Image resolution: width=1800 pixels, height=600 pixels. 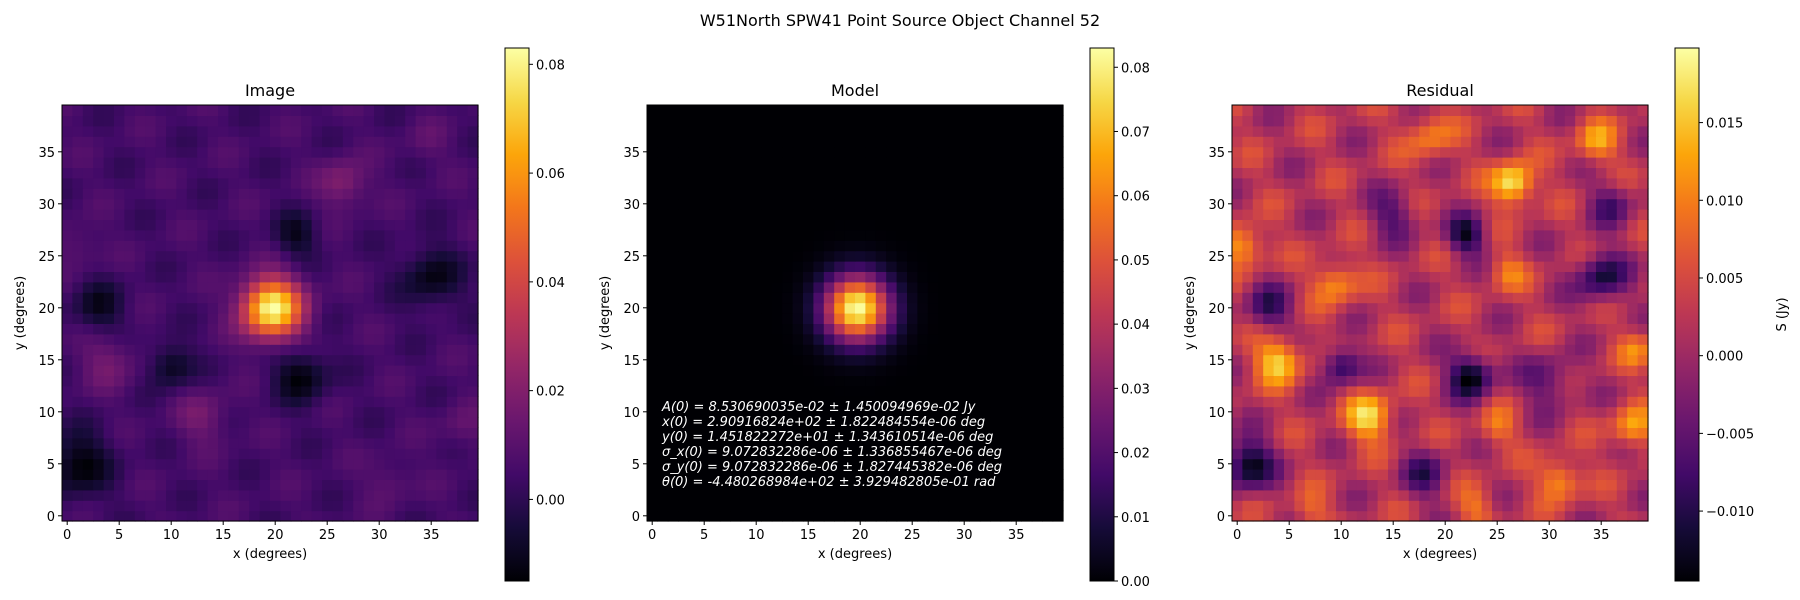 I want to click on colorbar-tick-label: 0.07, so click(x=1135, y=132).